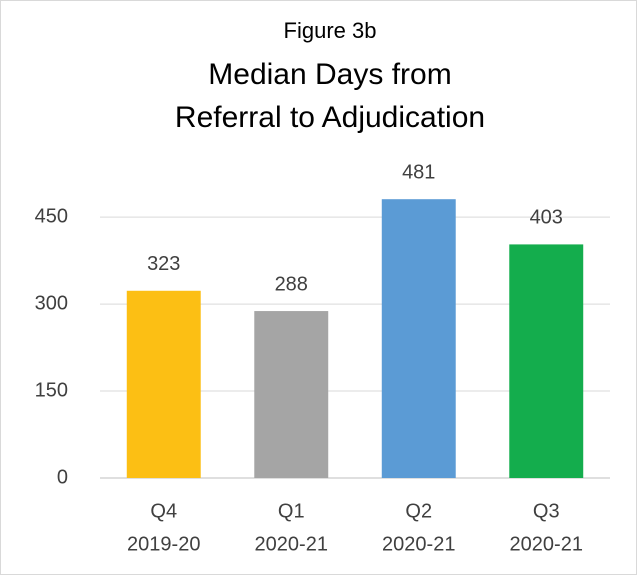 The width and height of the screenshot is (637, 575). What do you see at coordinates (51, 216) in the screenshot?
I see `y-tick-label: 450` at bounding box center [51, 216].